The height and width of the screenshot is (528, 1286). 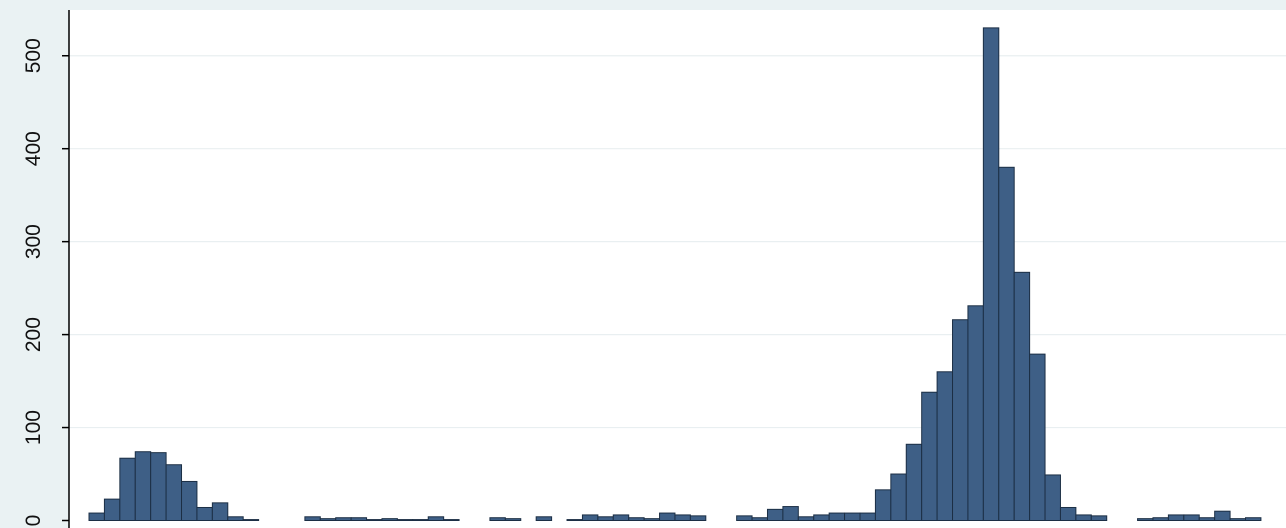 What do you see at coordinates (33, 148) in the screenshot?
I see `y-tick-label: 400` at bounding box center [33, 148].